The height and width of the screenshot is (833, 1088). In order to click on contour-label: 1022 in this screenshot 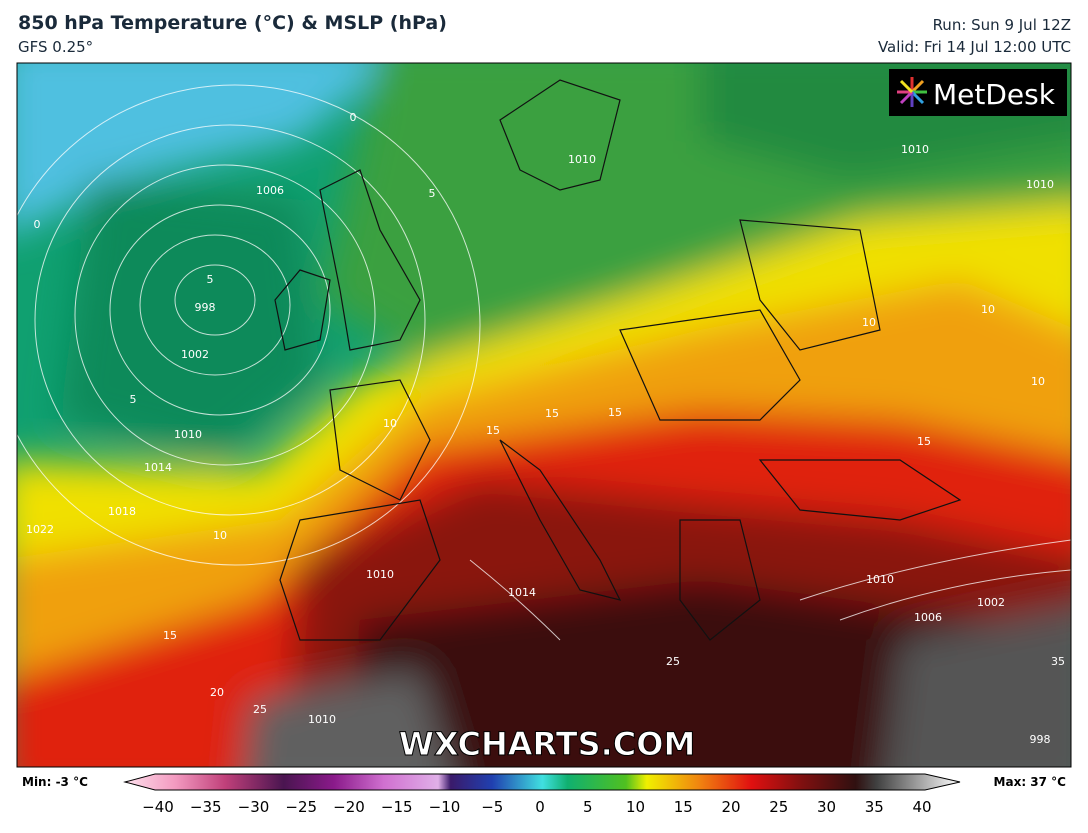, I will do `click(40, 529)`.